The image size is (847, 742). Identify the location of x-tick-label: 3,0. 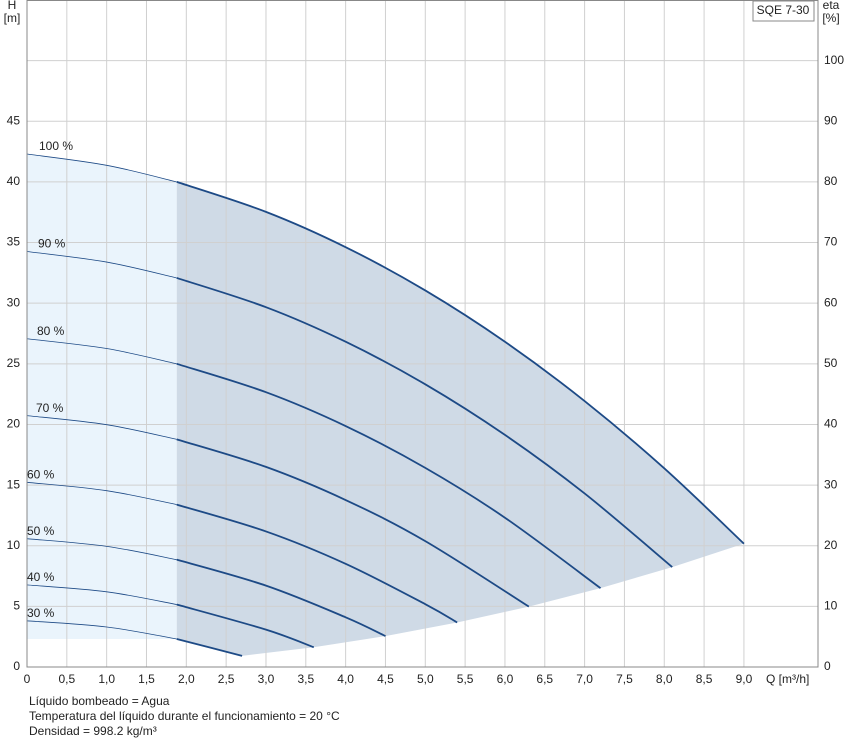
(266, 679).